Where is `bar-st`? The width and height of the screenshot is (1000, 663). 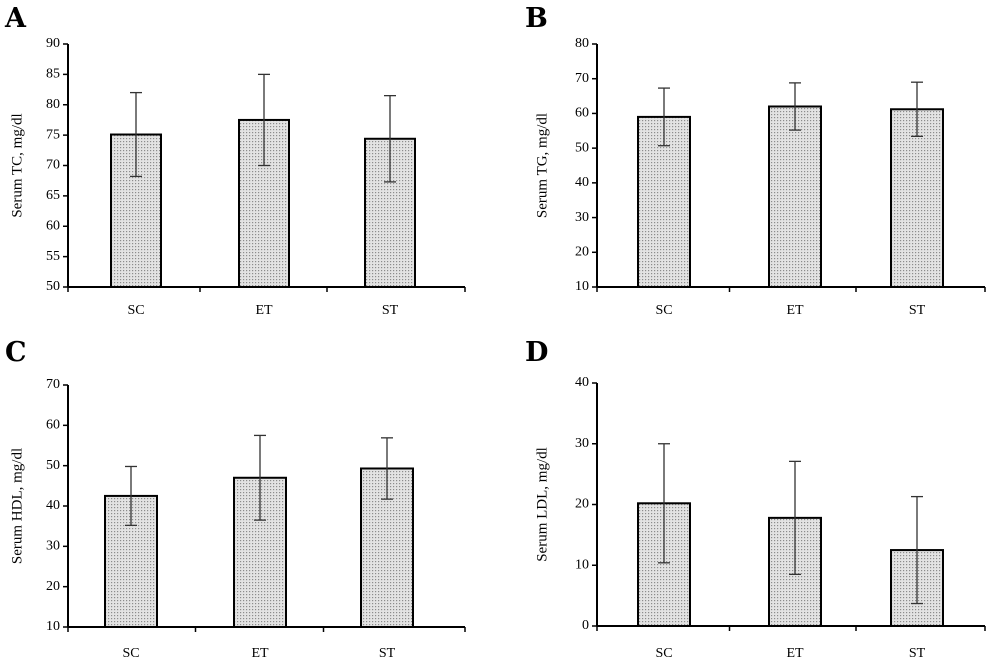 bar-st is located at coordinates (917, 198).